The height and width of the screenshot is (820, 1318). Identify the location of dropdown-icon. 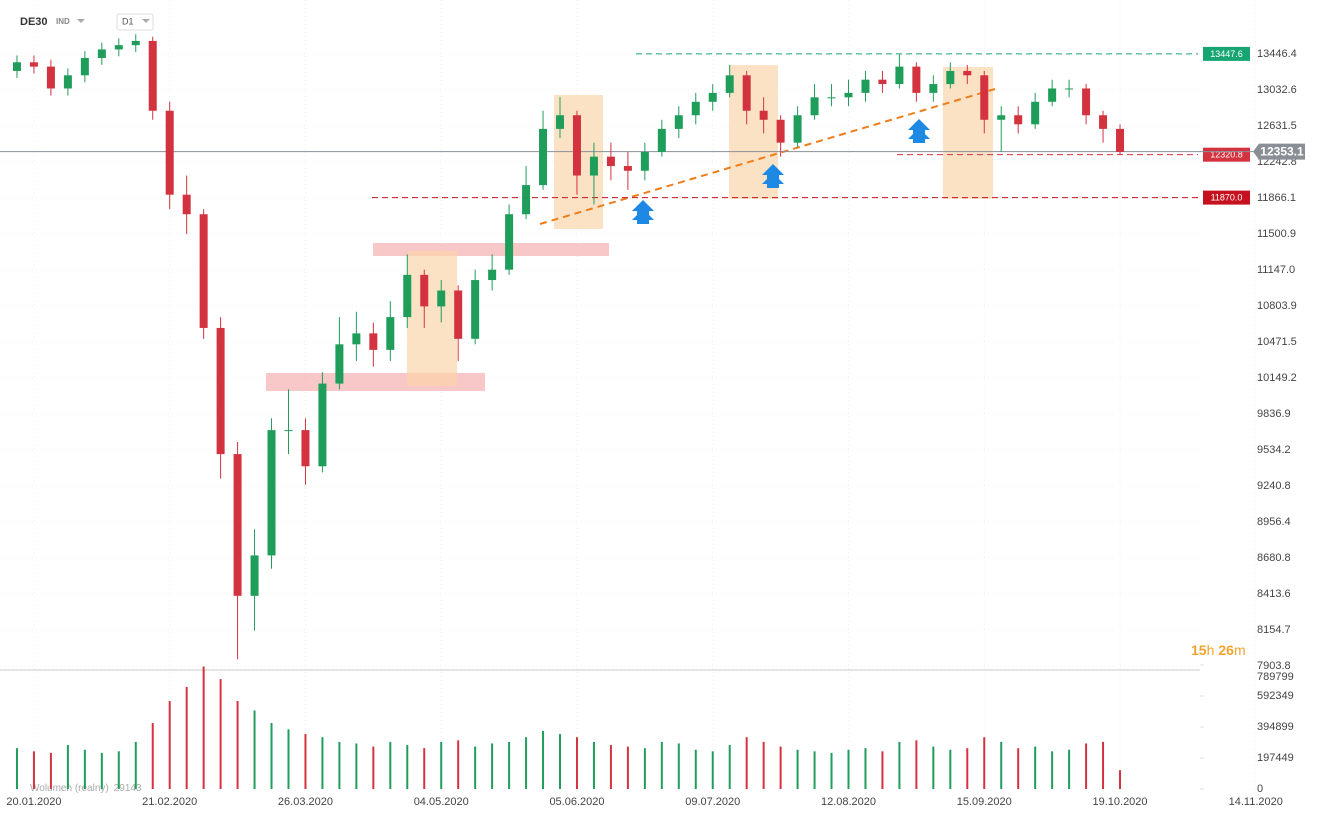
(146, 21).